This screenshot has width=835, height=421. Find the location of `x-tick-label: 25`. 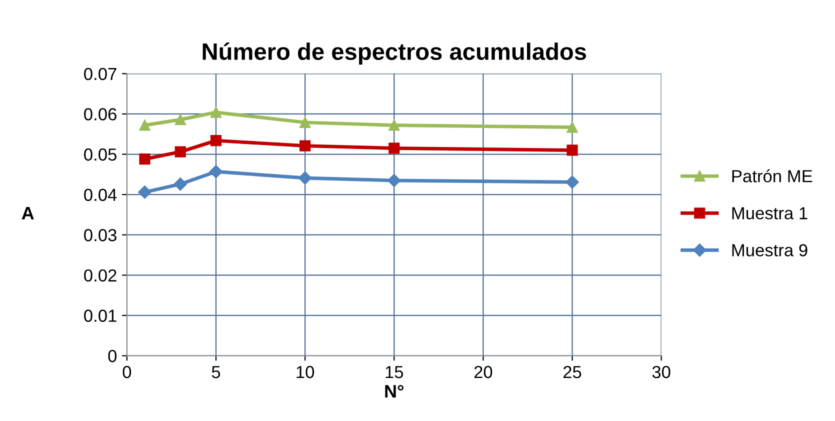

x-tick-label: 25 is located at coordinates (572, 372).